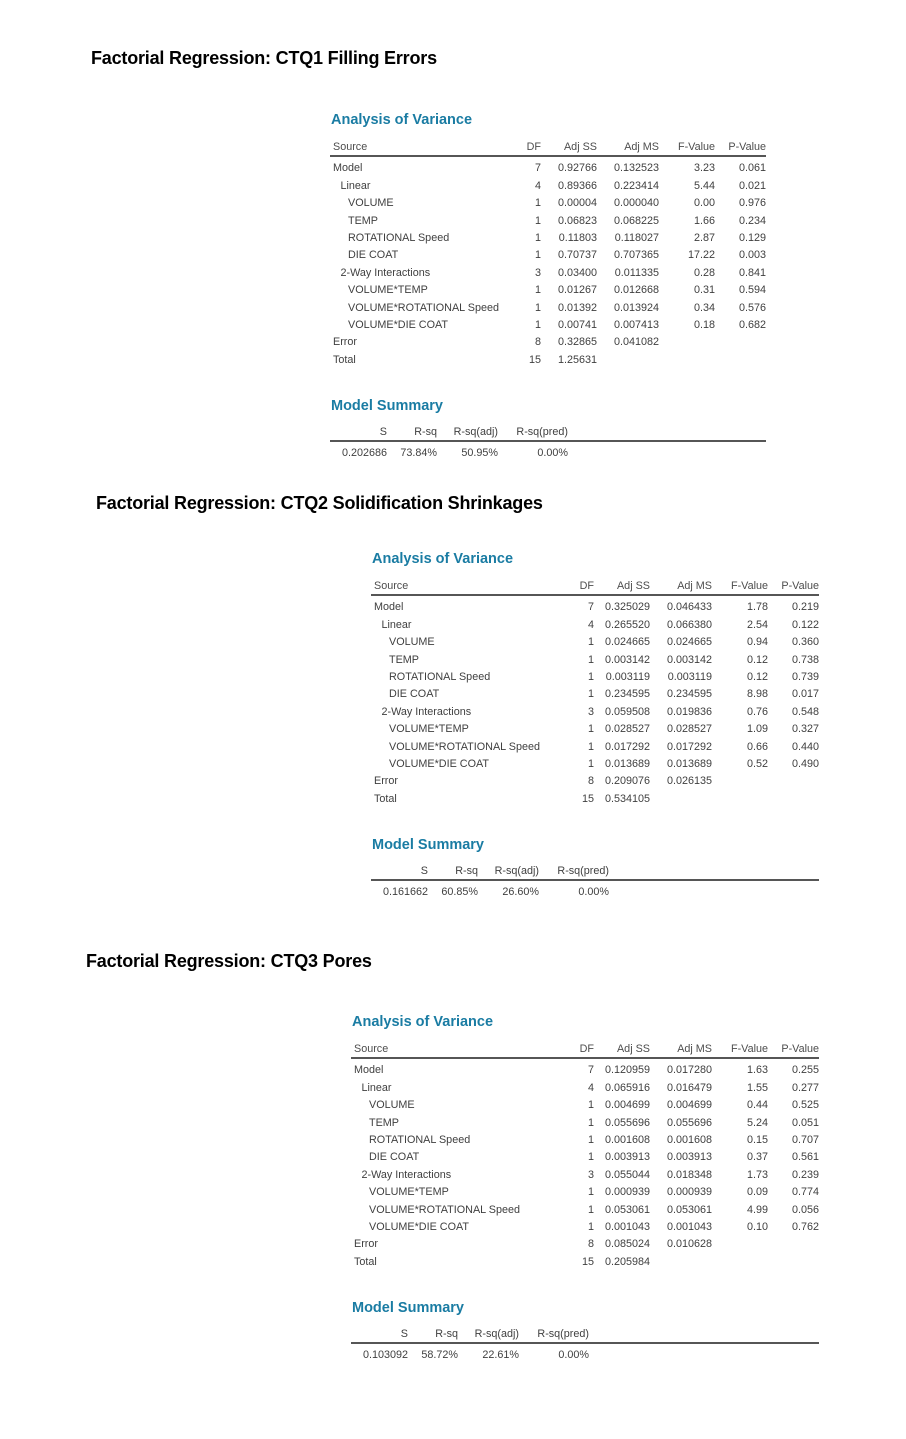  I want to click on summary-column-header-rsq: R-sq, so click(446, 1333).